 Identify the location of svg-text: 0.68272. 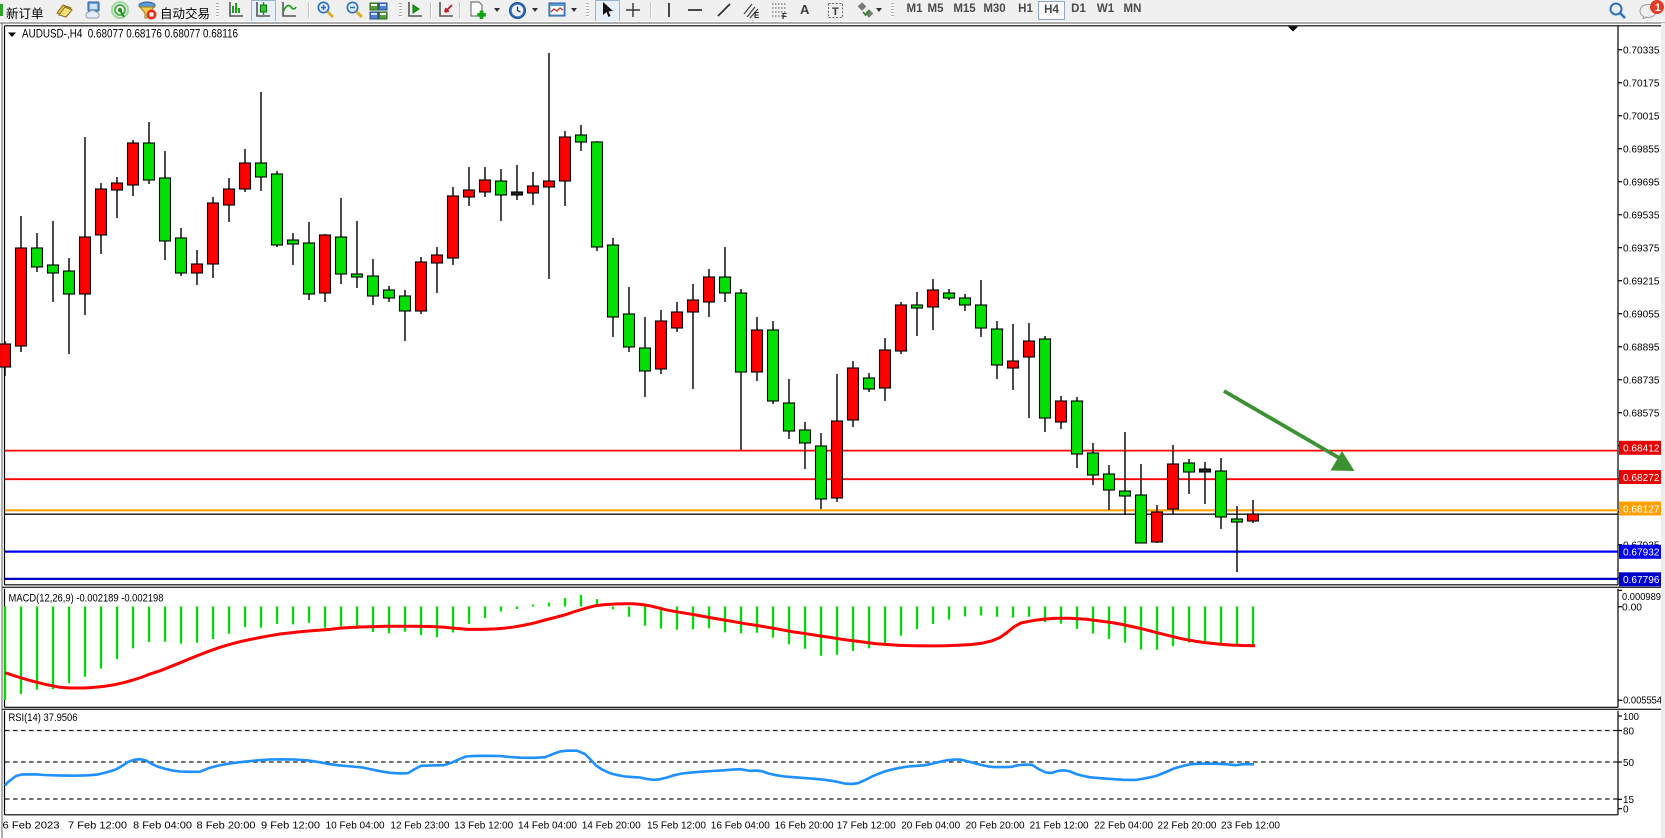
(1641, 478).